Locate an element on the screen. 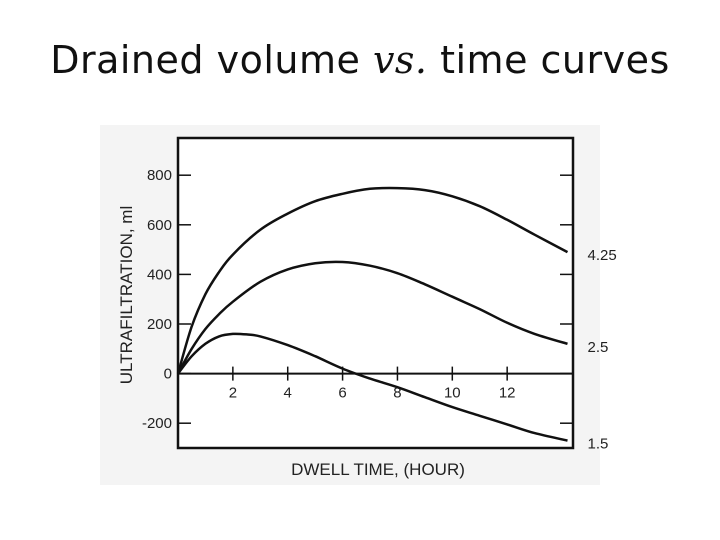 Image resolution: width=720 pixels, height=540 pixels. y-tick-label: 400 is located at coordinates (159, 274).